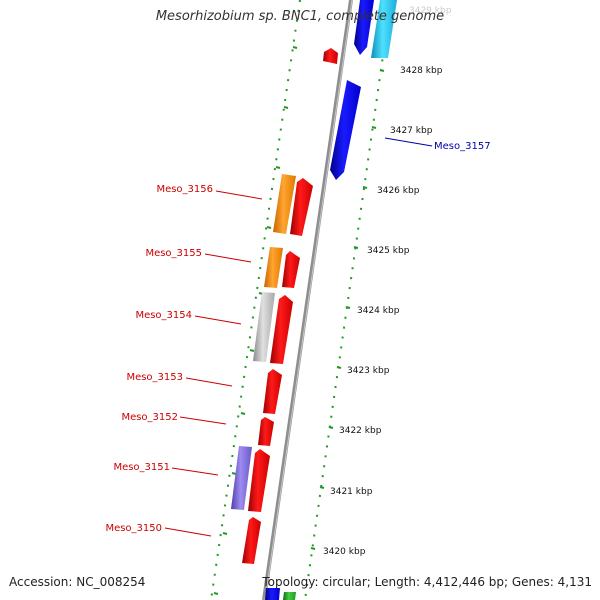 The height and width of the screenshot is (600, 600). I want to click on ruler-label: 3422 kbp, so click(360, 431).